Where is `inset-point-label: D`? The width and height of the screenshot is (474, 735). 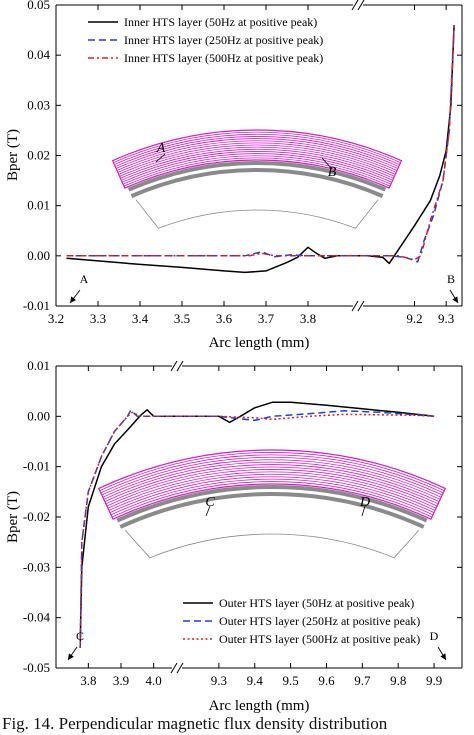 inset-point-label: D is located at coordinates (364, 502).